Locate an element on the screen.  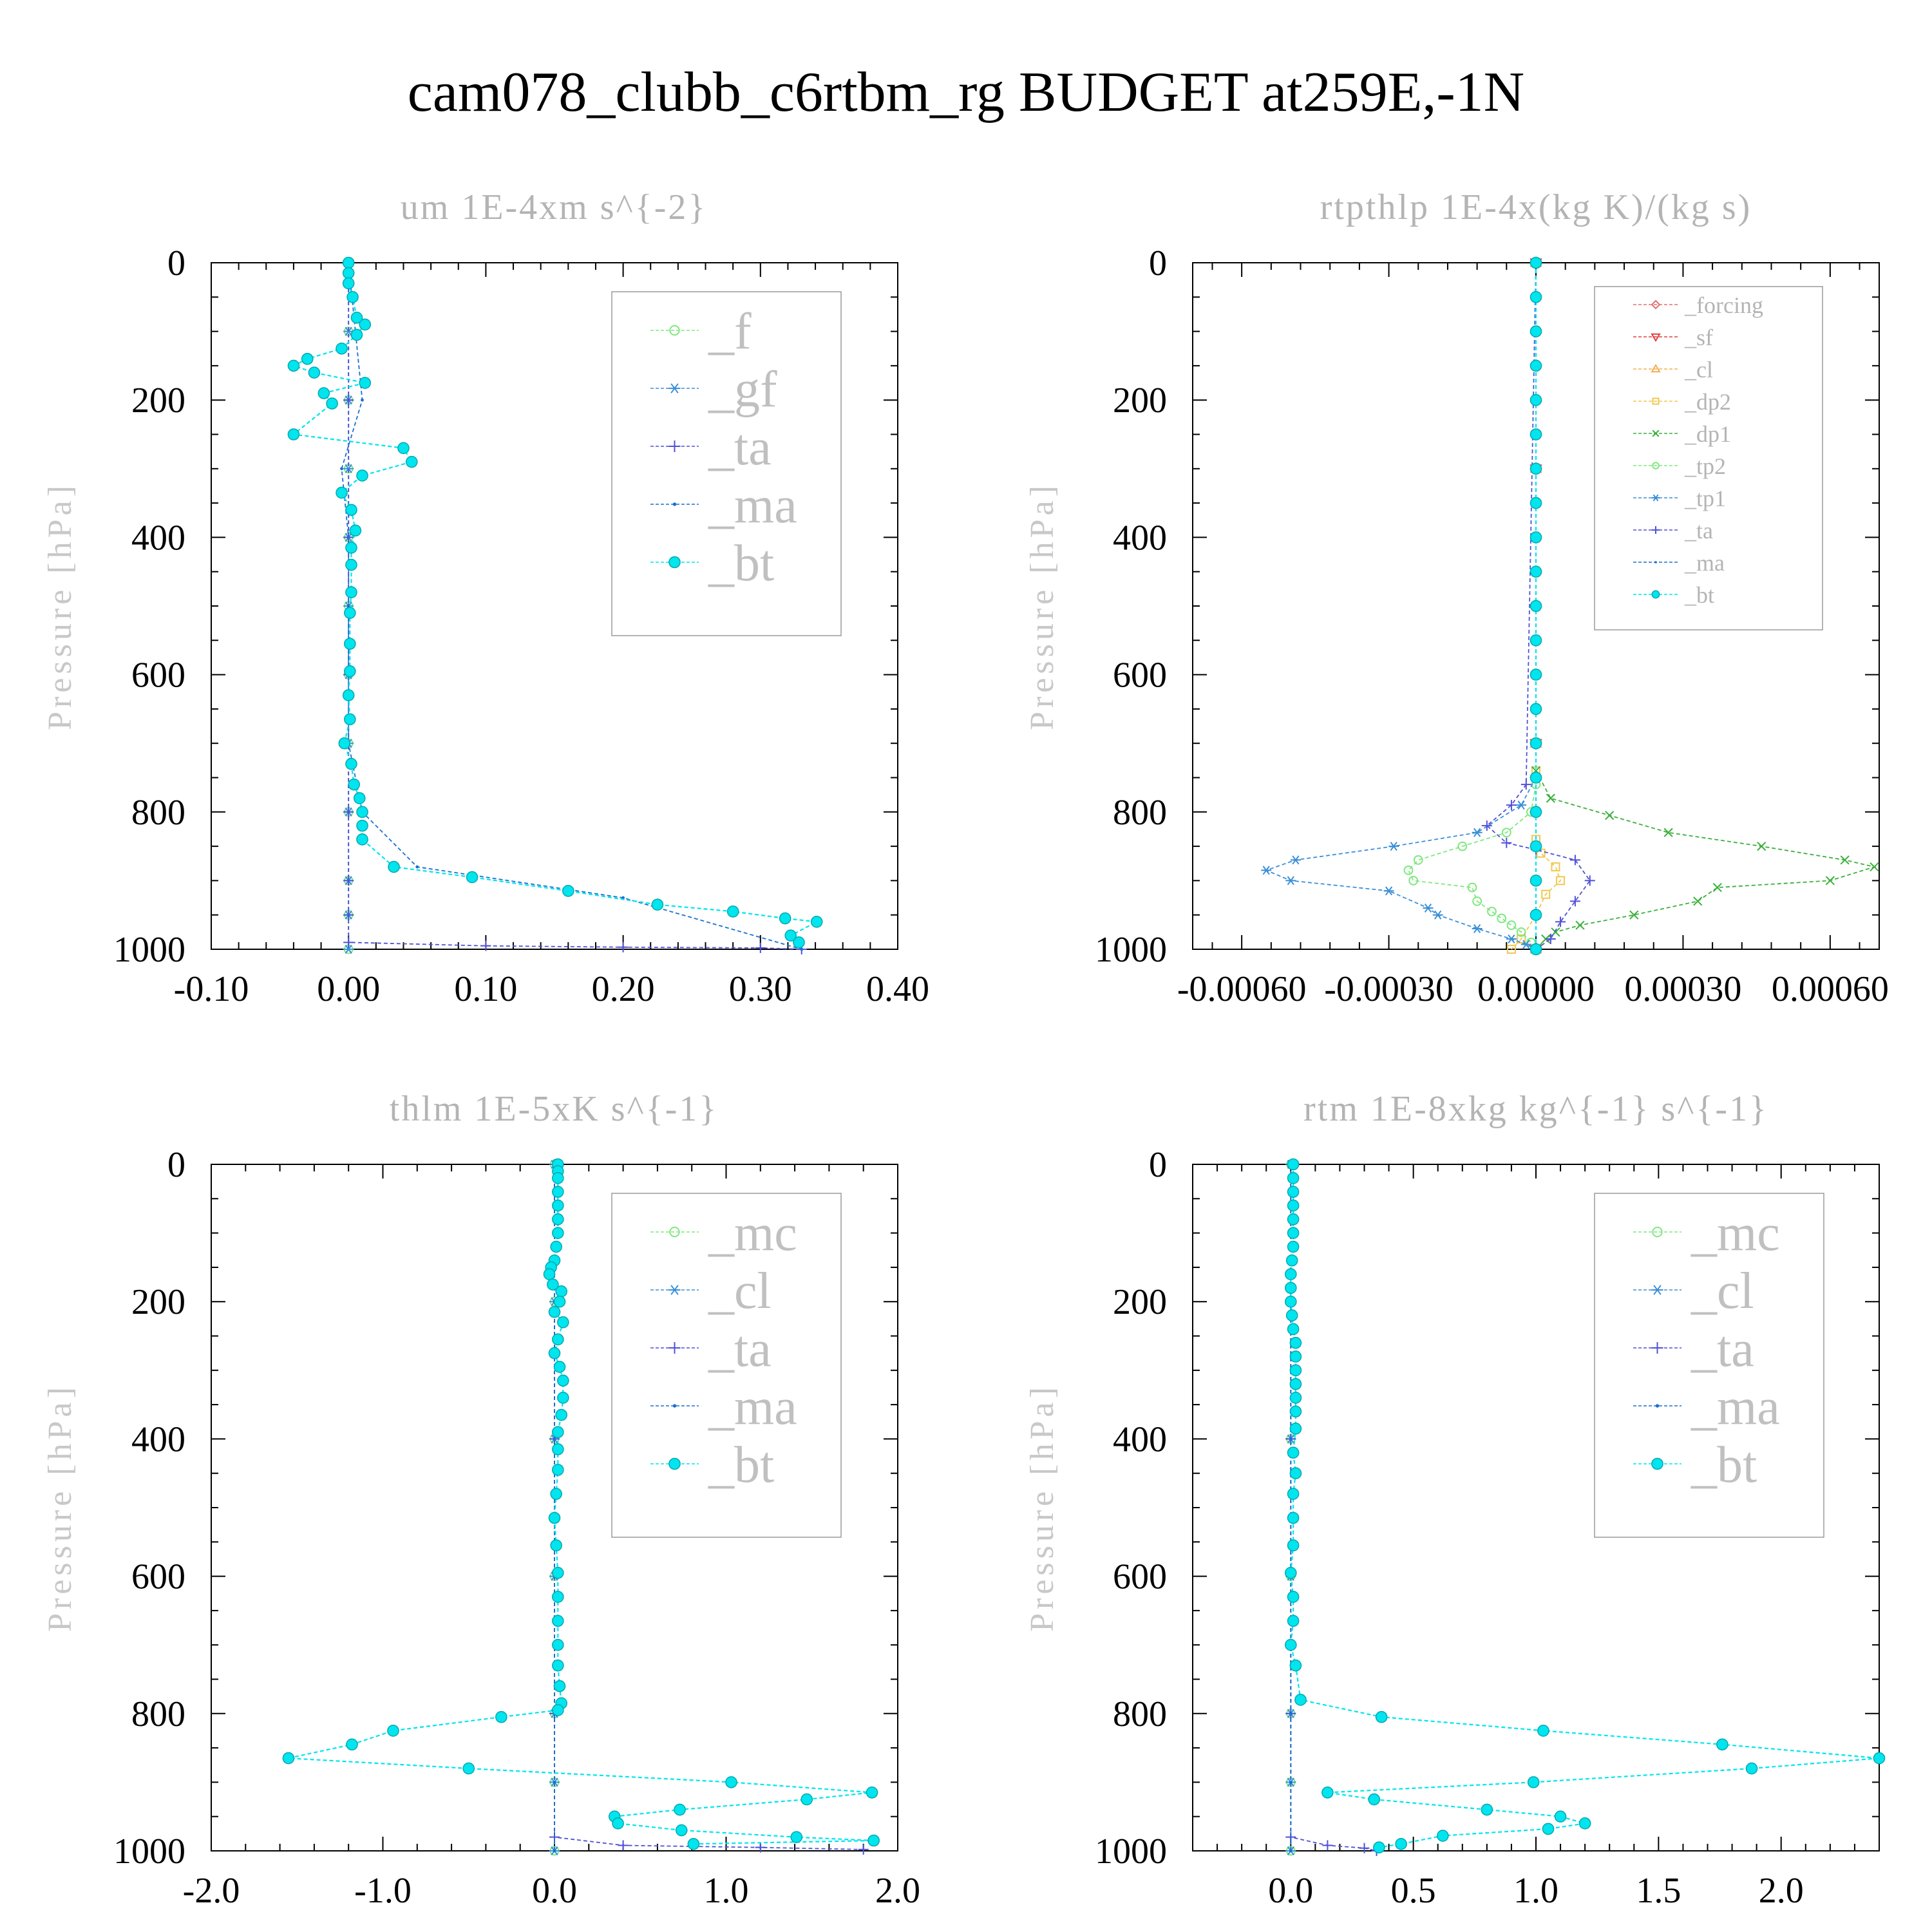
y-tick-label: 200 is located at coordinates (158, 1302).